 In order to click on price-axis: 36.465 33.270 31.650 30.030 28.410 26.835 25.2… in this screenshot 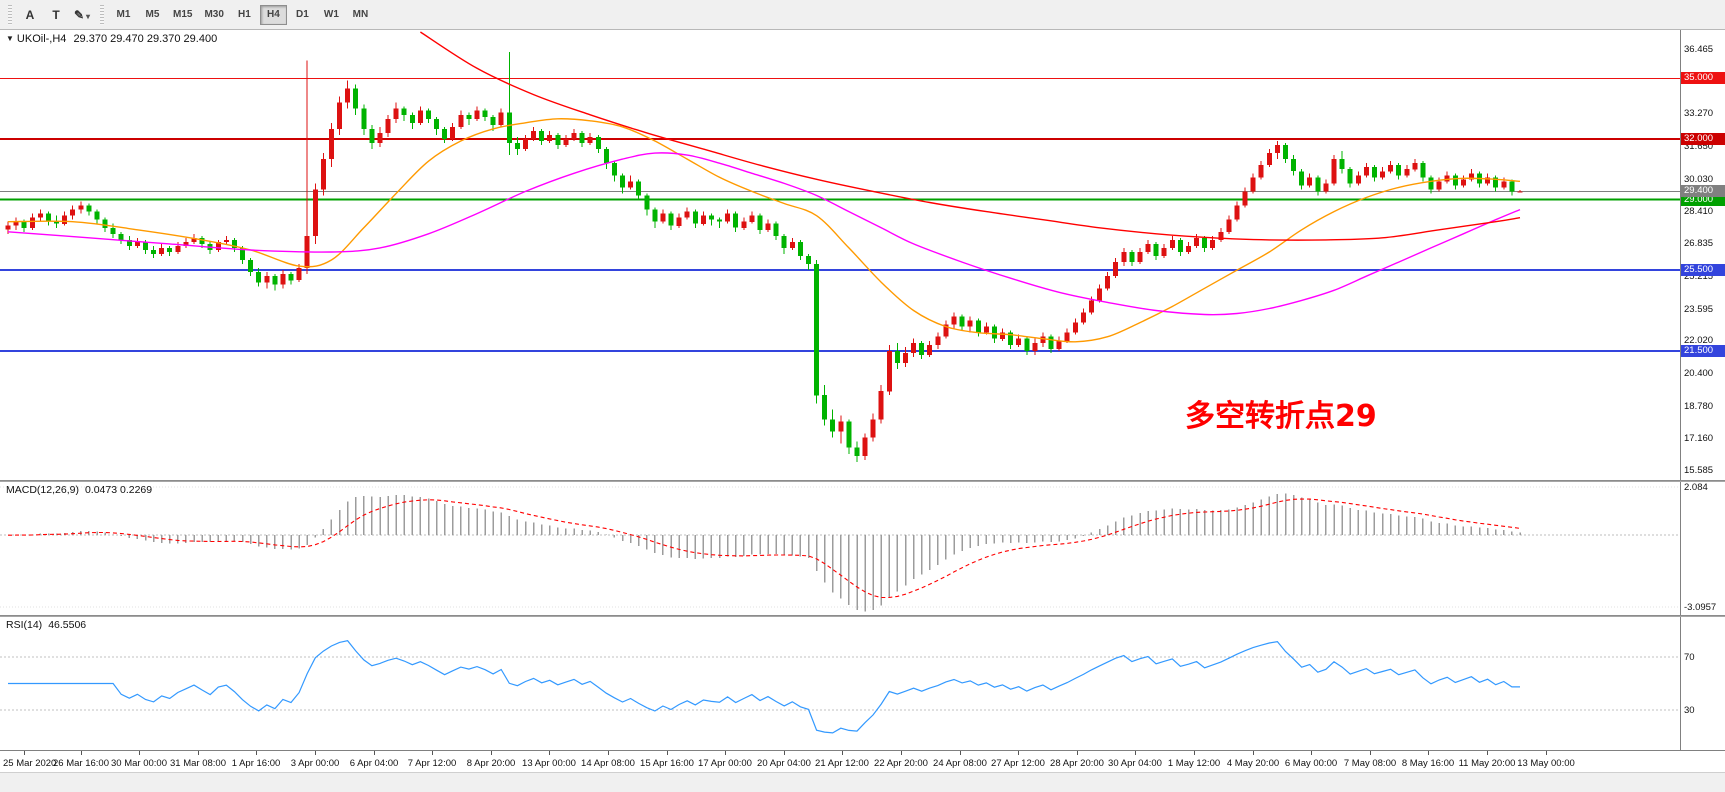, I will do `click(1702, 255)`.